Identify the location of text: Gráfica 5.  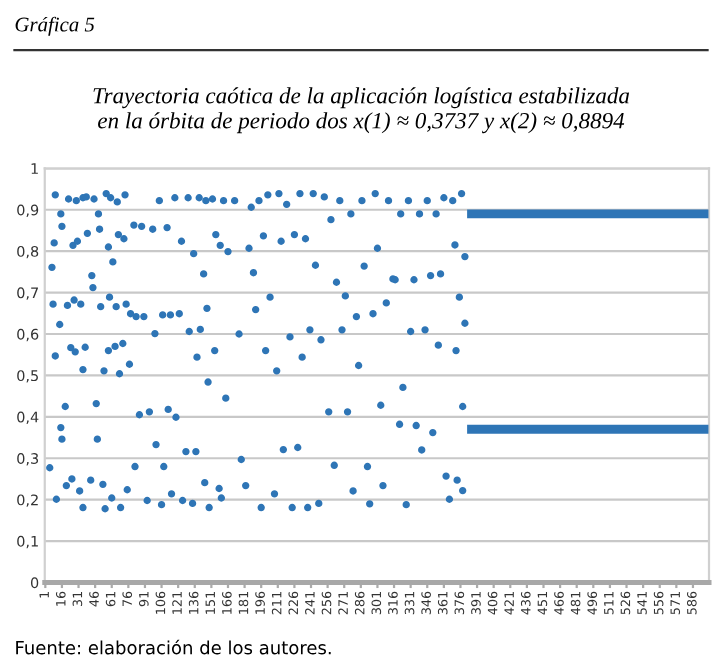
(55, 26).